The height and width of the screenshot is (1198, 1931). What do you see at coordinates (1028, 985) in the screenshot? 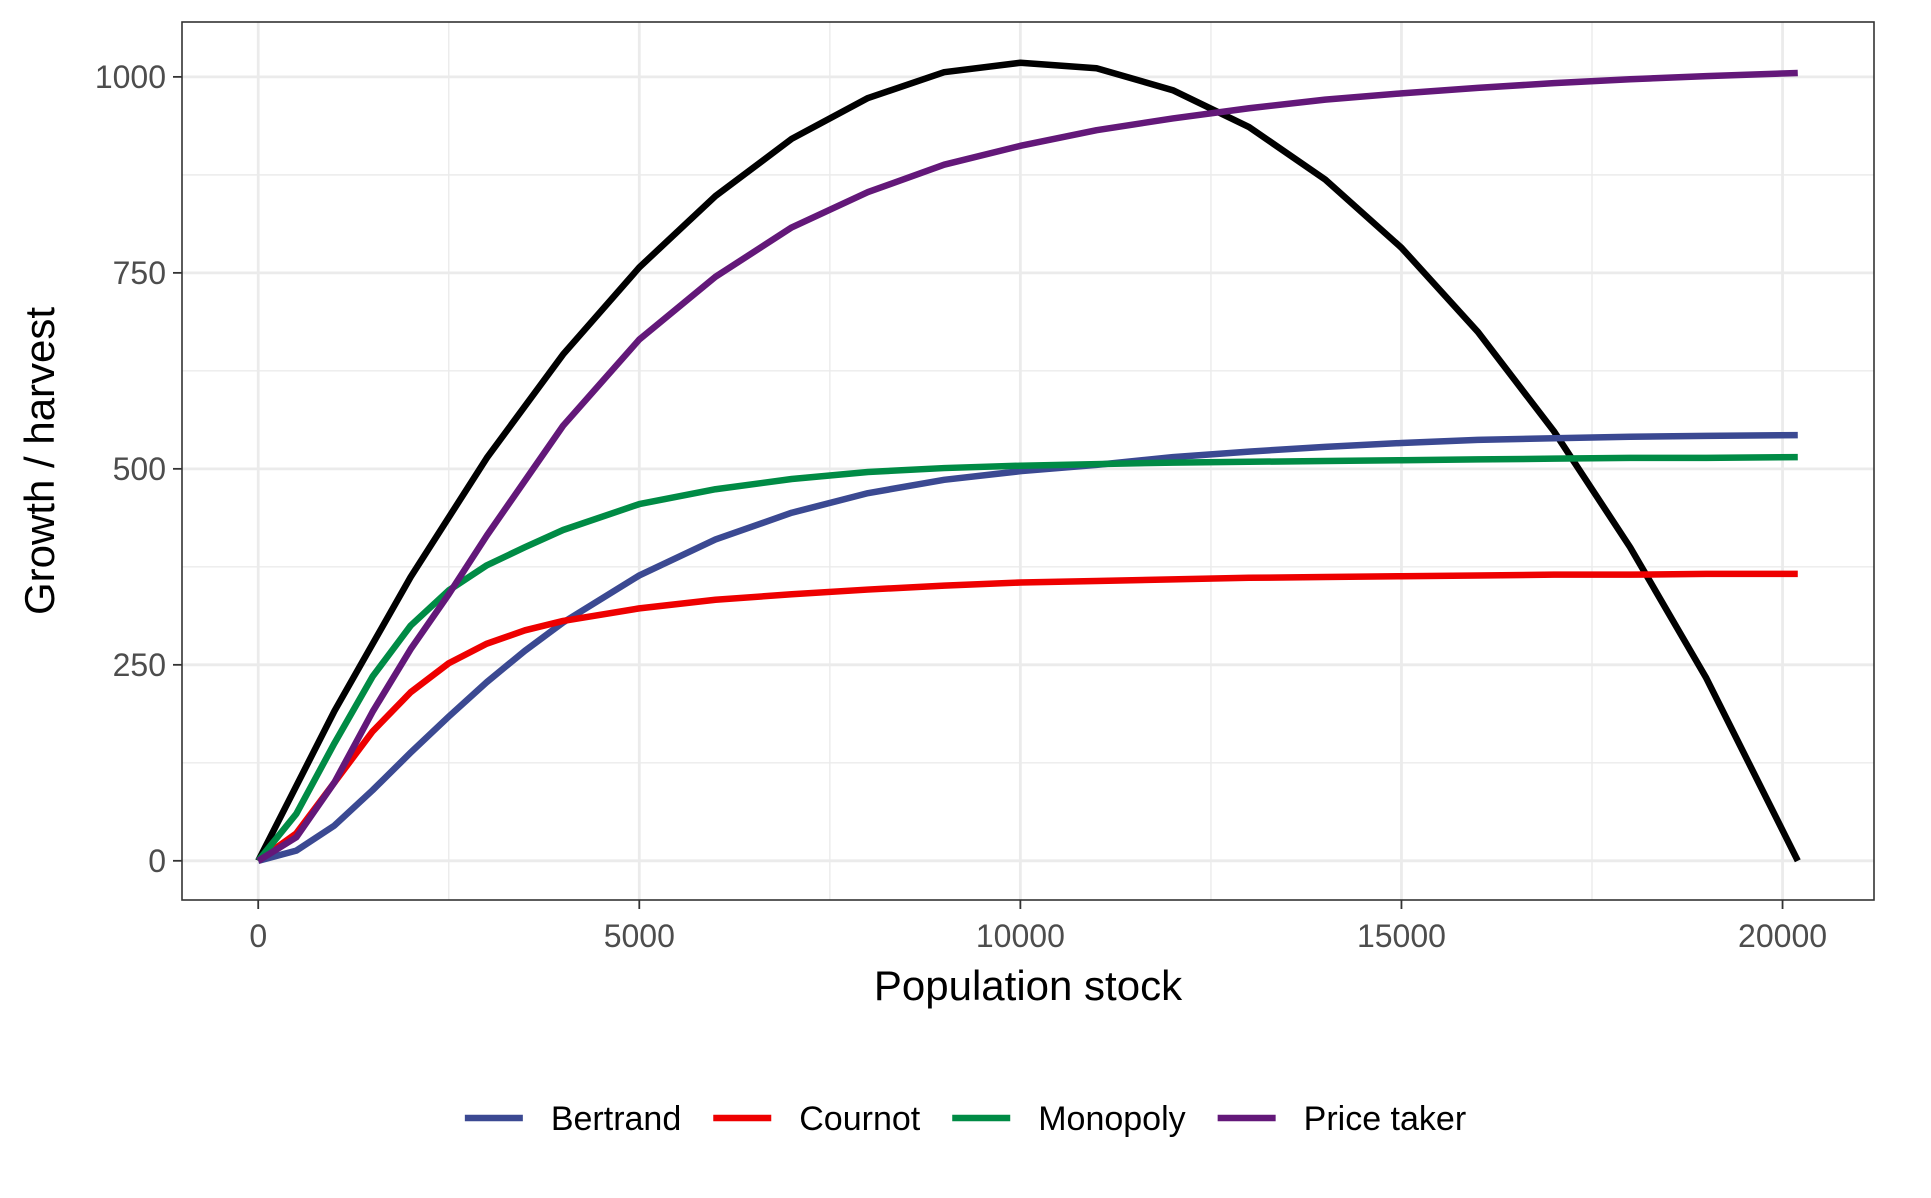
I see `x-axis-title: Population stock` at bounding box center [1028, 985].